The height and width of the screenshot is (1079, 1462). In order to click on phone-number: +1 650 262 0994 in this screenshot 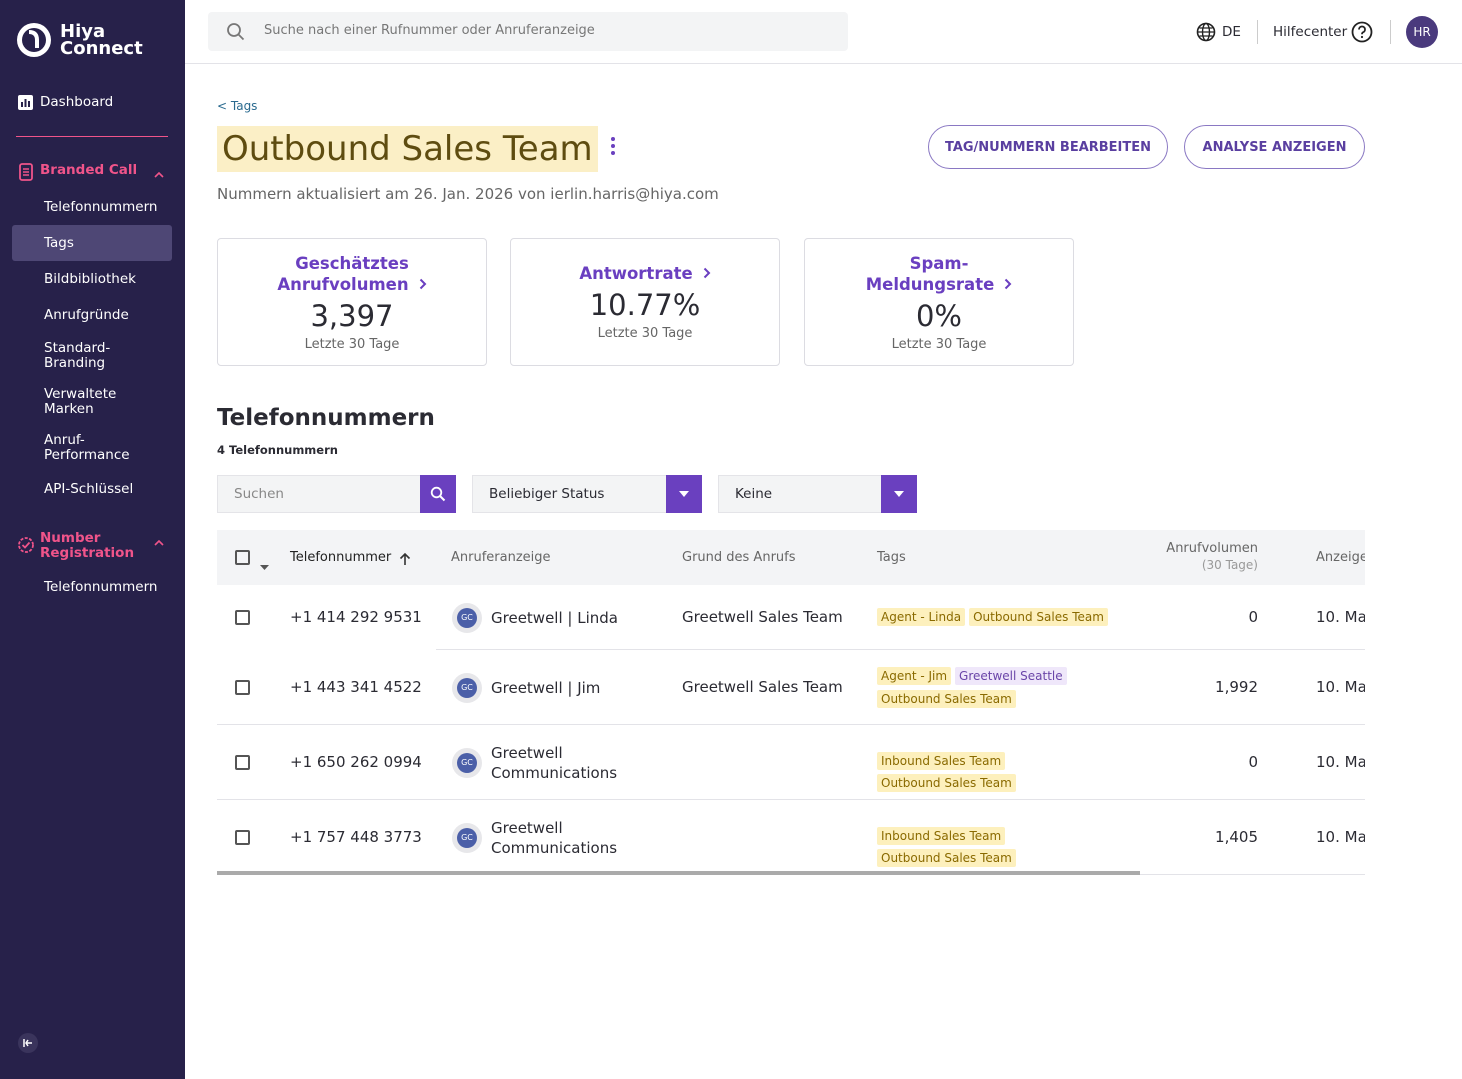, I will do `click(356, 761)`.